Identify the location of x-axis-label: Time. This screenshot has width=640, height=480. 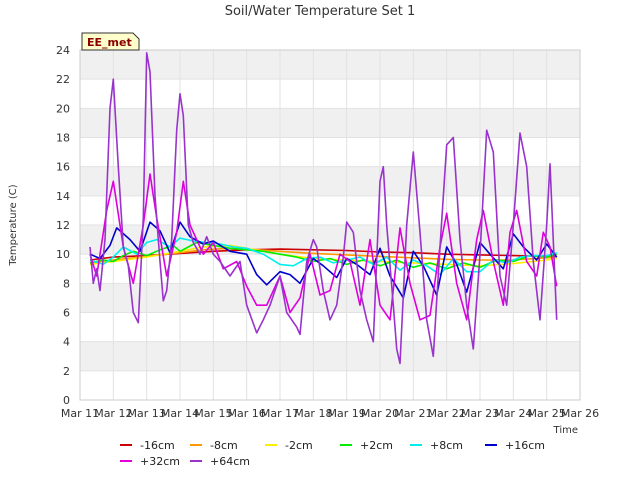
(565, 430).